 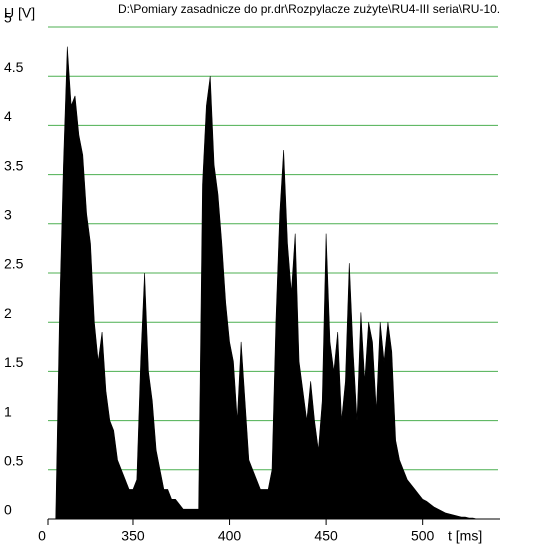 I want to click on y-tick-label: 2.5, so click(x=14, y=264).